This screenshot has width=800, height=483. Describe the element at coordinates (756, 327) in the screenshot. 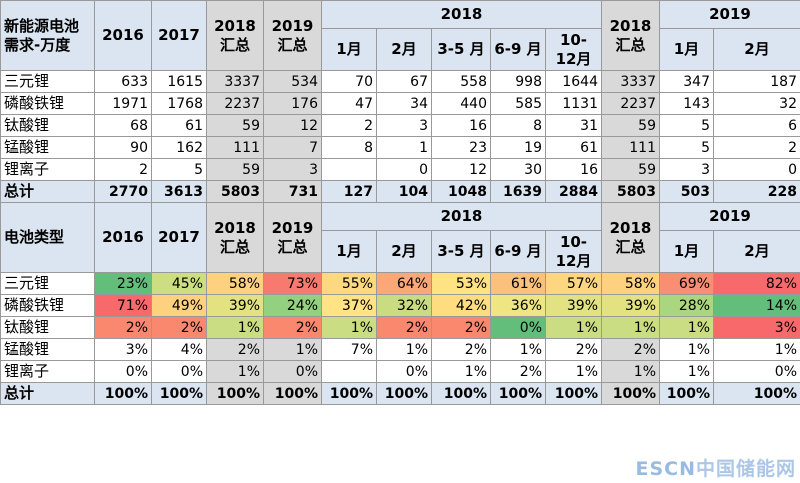

I see `data-cell: 3%` at that location.